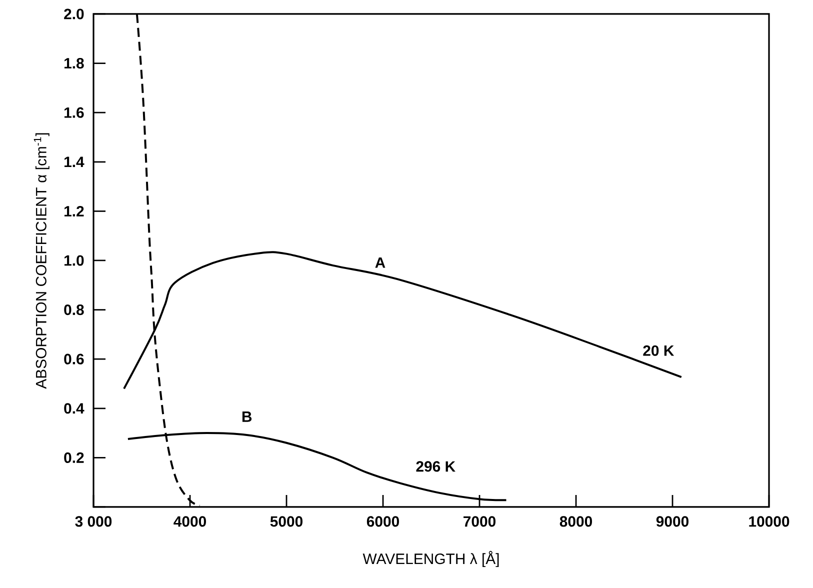 The image size is (813, 588). What do you see at coordinates (42, 261) in the screenshot?
I see `y-axis-title: ABSORPTION COEFFICIENT α [cm$^{-1}$]` at bounding box center [42, 261].